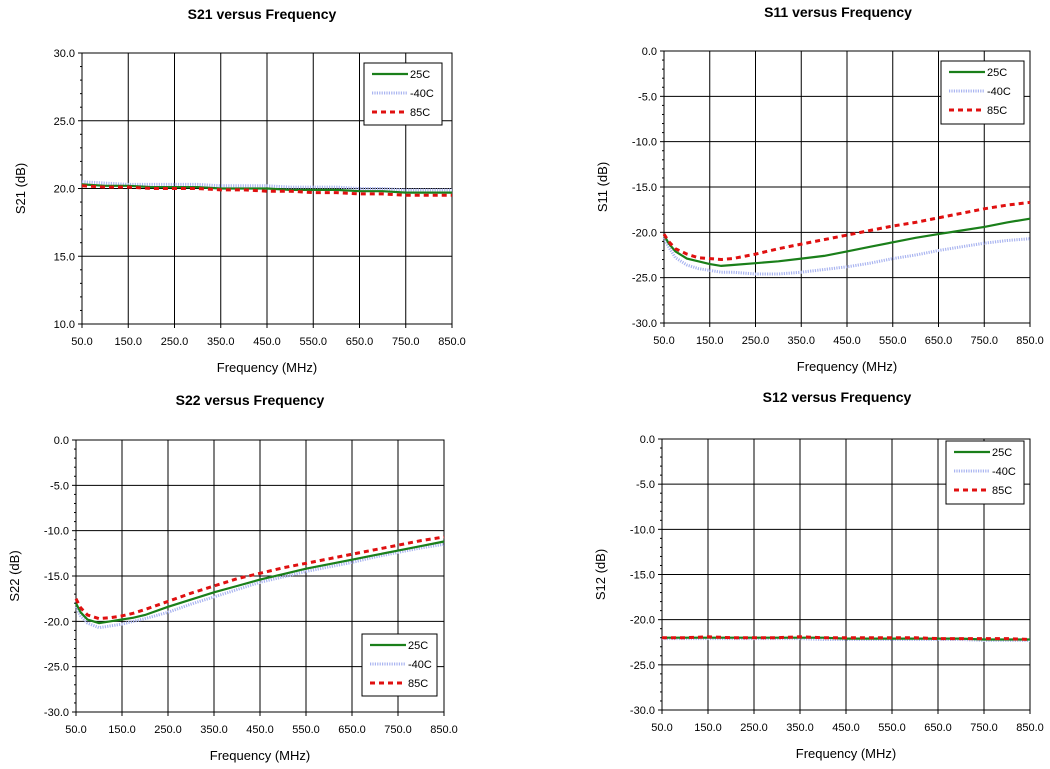  Describe the element at coordinates (64, 190) in the screenshot. I see `y-tick-label: 20.0` at that location.